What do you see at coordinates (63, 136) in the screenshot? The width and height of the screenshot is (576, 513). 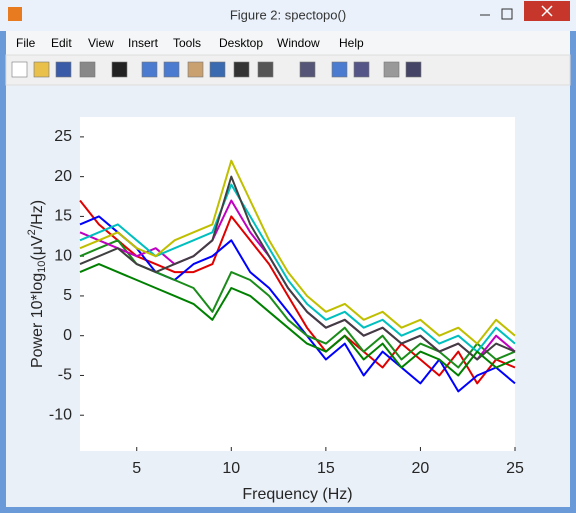 I see `y-tick-label: 25` at bounding box center [63, 136].